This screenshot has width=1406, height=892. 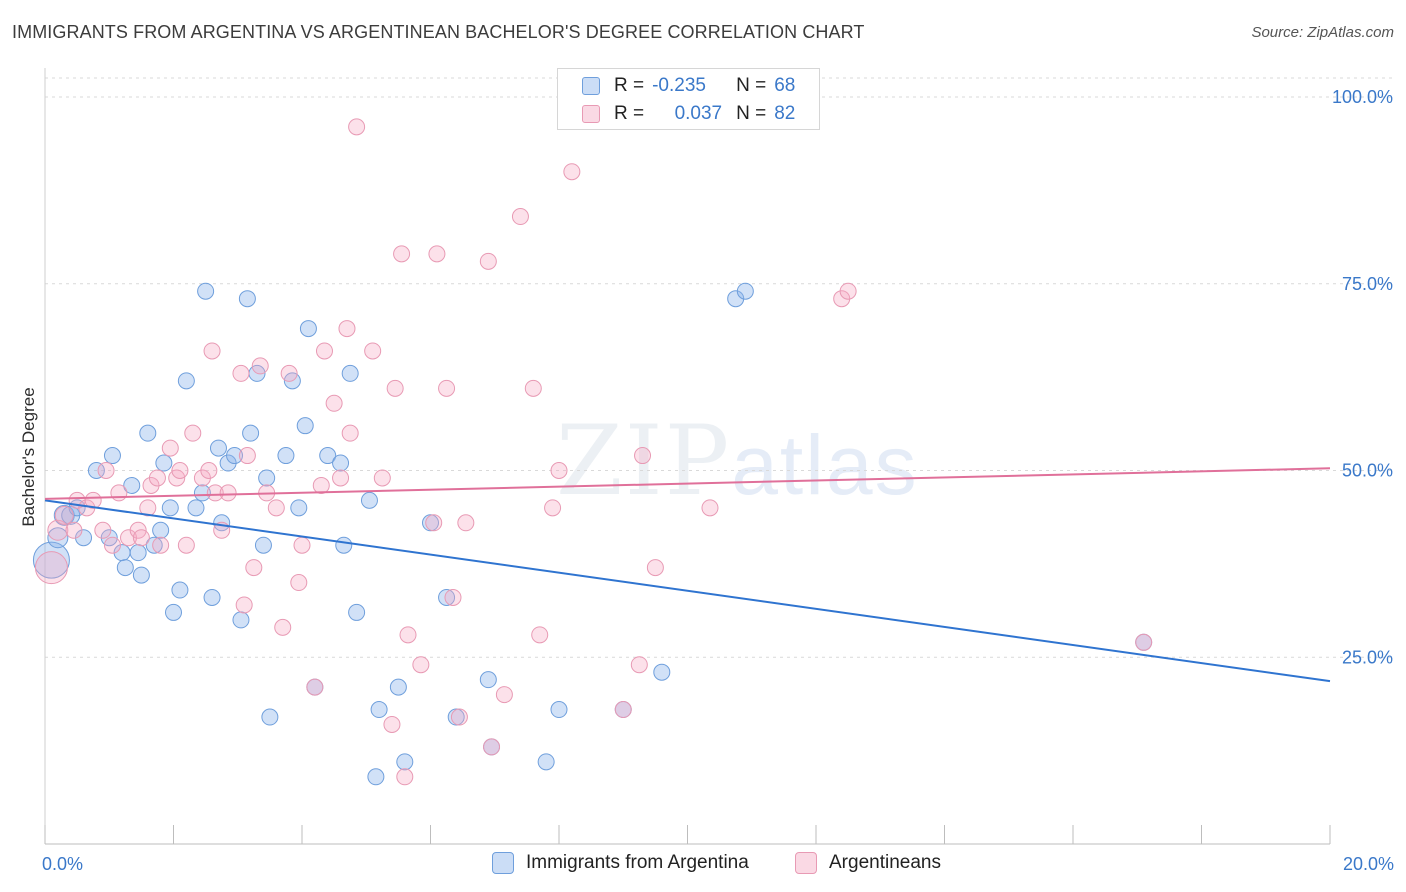 I want to click on legend-r-value: -0.235, so click(x=679, y=85).